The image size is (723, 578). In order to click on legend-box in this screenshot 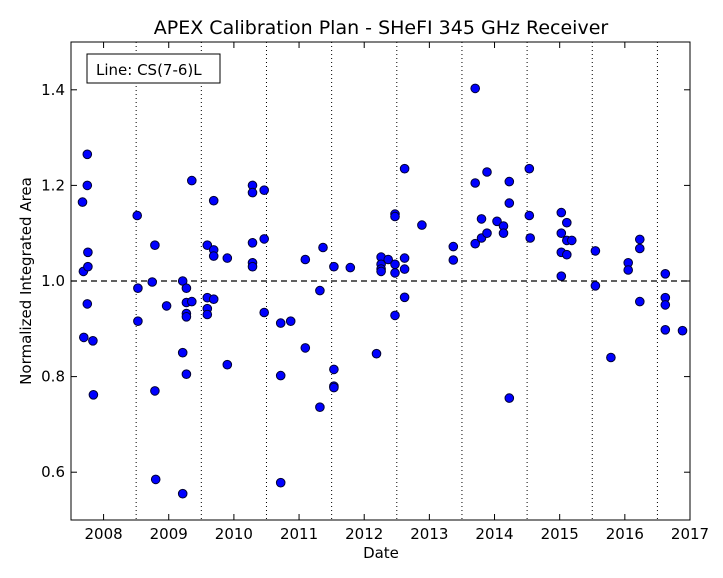, I will do `click(153, 68)`.